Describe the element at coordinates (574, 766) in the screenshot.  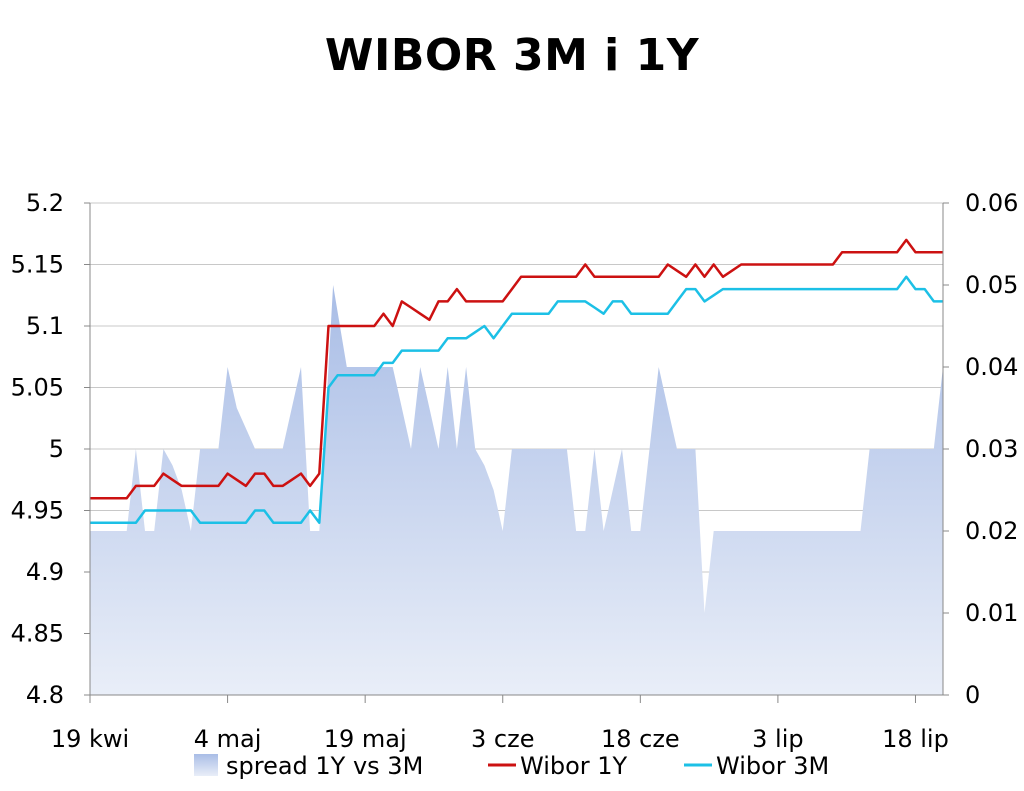
I see `legend-label-wibor-1y: Wibor 1Y` at that location.